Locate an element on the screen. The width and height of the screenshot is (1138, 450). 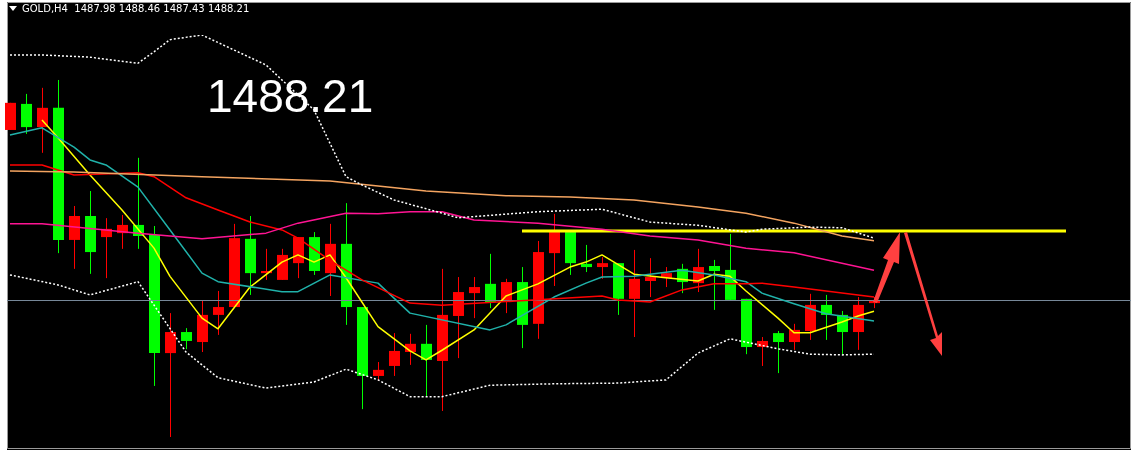
chart-title: GOLD,H4 1487.98 1488.46 1487.43 1488.21 is located at coordinates (136, 8).